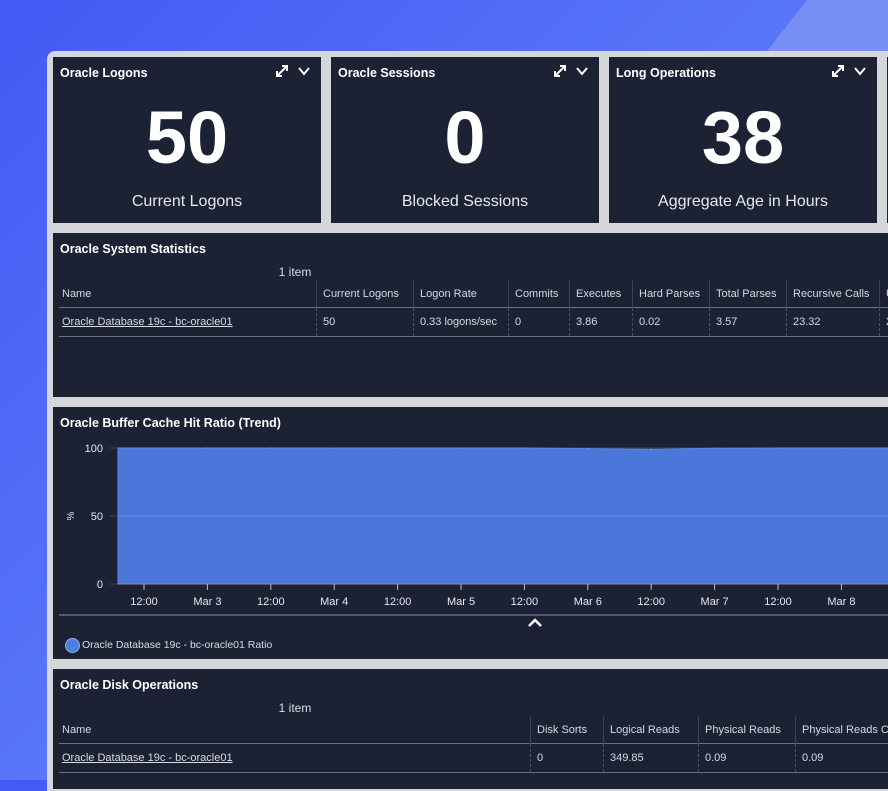 This screenshot has width=888, height=791. I want to click on panel-title: Oracle System Statistics, so click(133, 249).